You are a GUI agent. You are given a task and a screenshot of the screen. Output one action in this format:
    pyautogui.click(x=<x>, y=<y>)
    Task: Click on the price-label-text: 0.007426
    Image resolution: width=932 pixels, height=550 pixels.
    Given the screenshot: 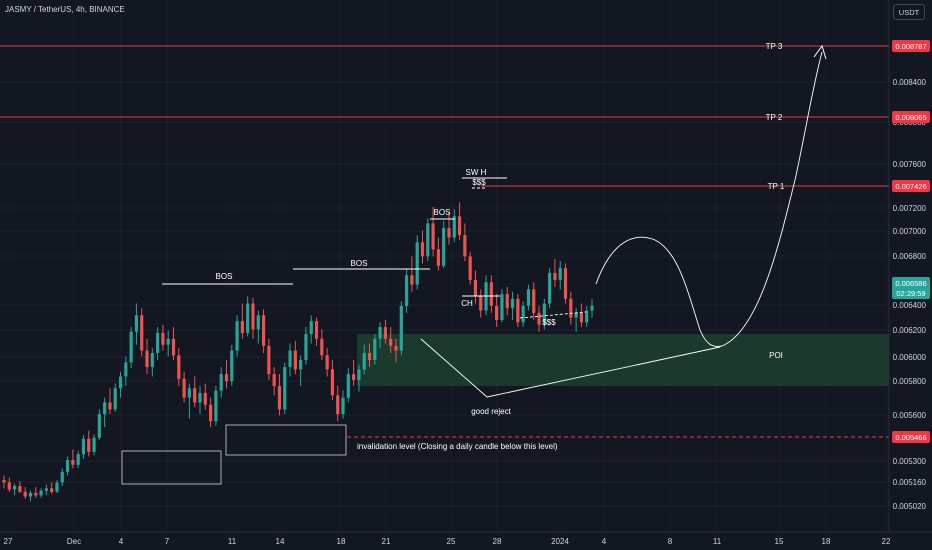 What is the action you would take?
    pyautogui.click(x=910, y=186)
    